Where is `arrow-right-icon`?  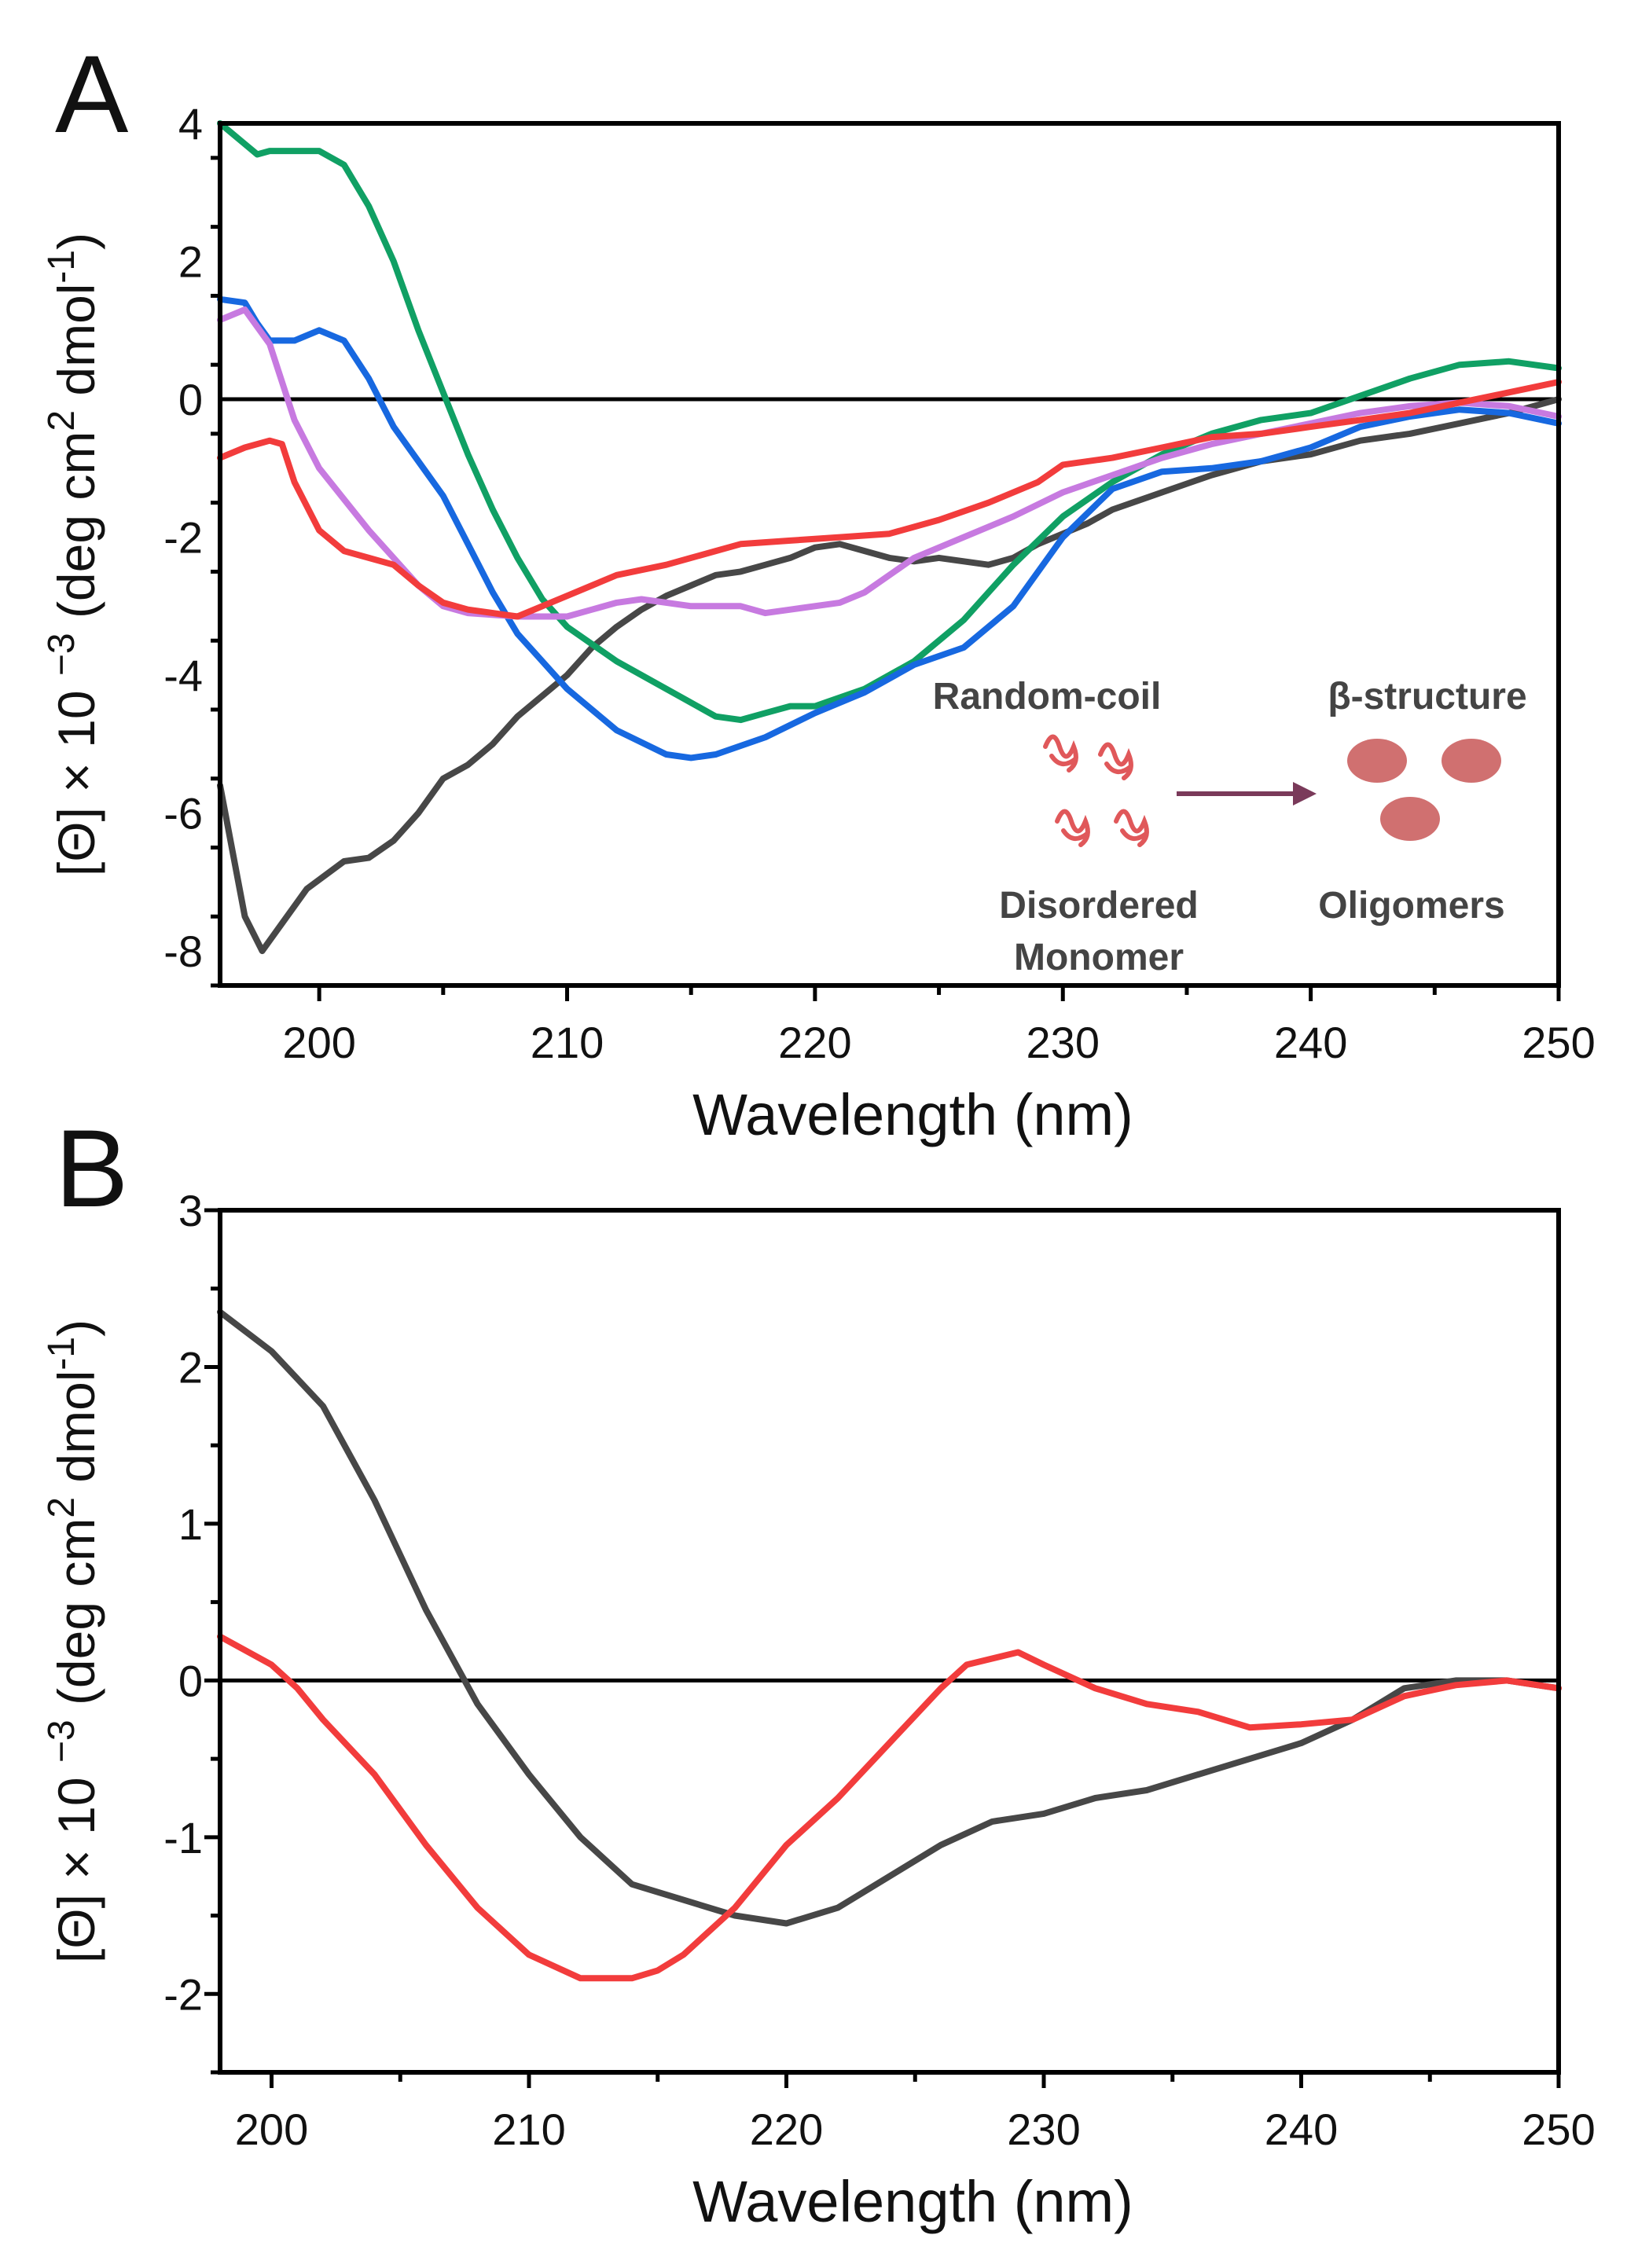
arrow-right-icon is located at coordinates (1305, 794).